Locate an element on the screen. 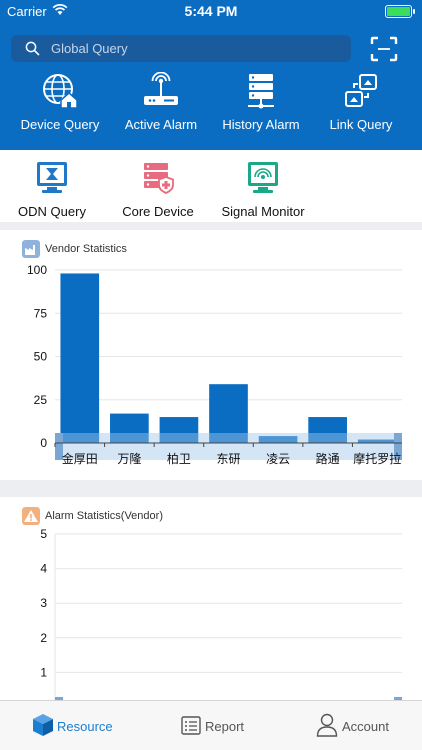 The image size is (422, 750). core-device-shield-icon is located at coordinates (159, 178).